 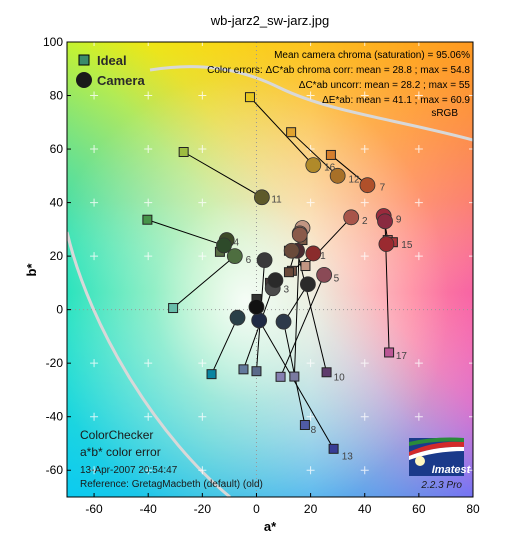 I want to click on x-tick-label: 20, so click(x=311, y=509).